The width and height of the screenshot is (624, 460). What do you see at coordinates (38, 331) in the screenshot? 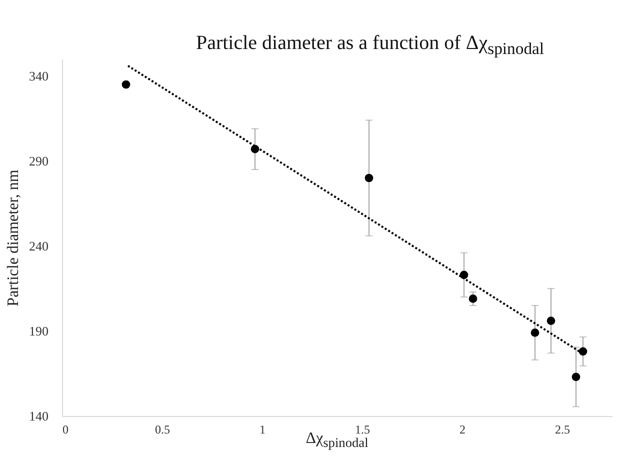
I see `y-tick-label: 190` at bounding box center [38, 331].